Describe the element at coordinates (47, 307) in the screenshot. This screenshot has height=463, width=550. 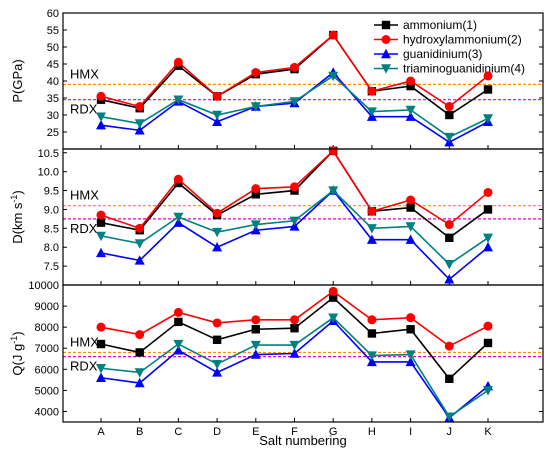
I see `y-tick-label: 9000` at that location.